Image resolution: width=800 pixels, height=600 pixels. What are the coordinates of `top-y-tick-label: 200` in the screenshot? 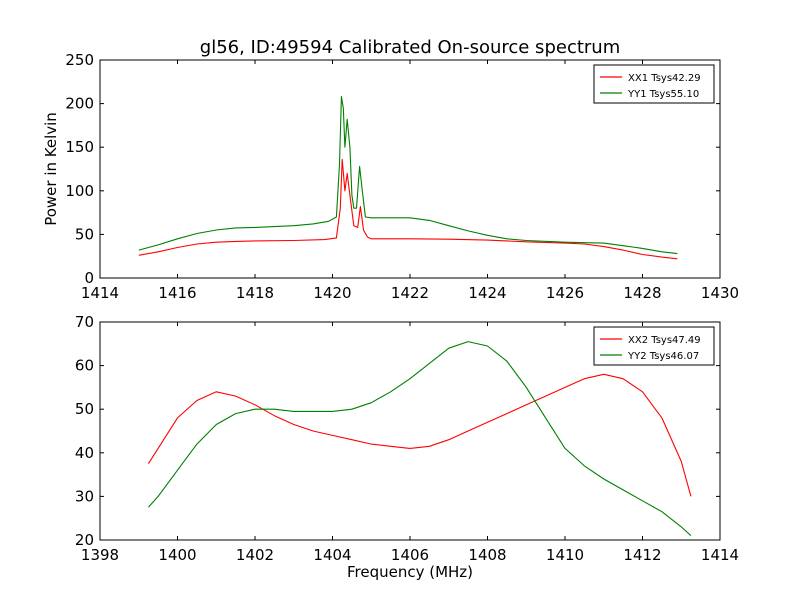 It's located at (79, 104).